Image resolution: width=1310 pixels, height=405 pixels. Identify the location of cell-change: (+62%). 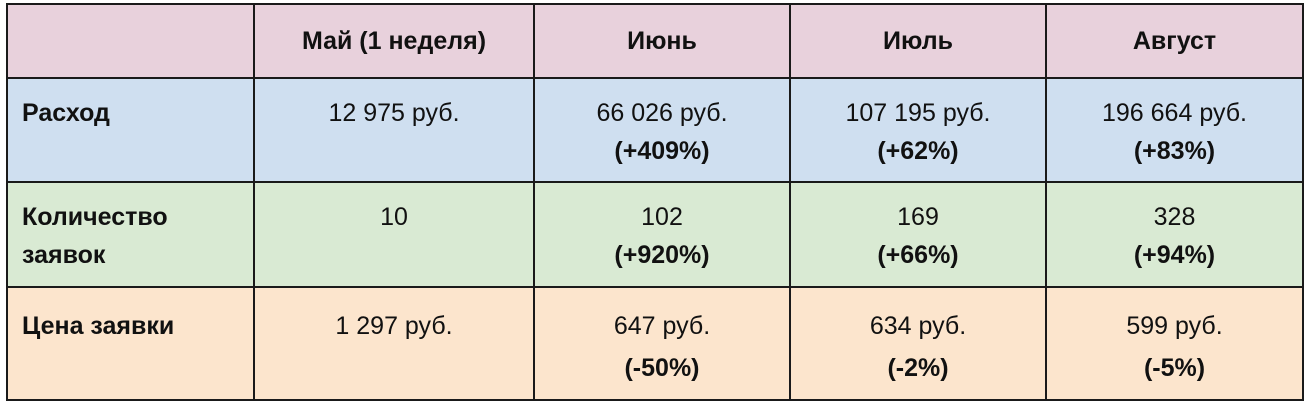
(918, 151).